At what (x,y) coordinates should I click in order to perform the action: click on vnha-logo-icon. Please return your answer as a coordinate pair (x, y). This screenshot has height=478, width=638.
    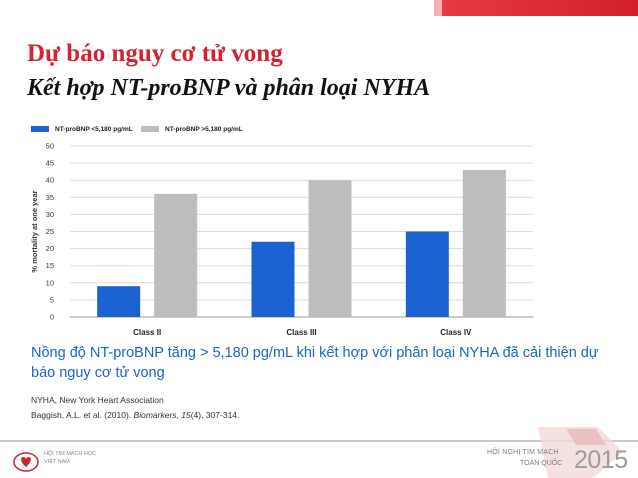
    Looking at the image, I should click on (26, 462).